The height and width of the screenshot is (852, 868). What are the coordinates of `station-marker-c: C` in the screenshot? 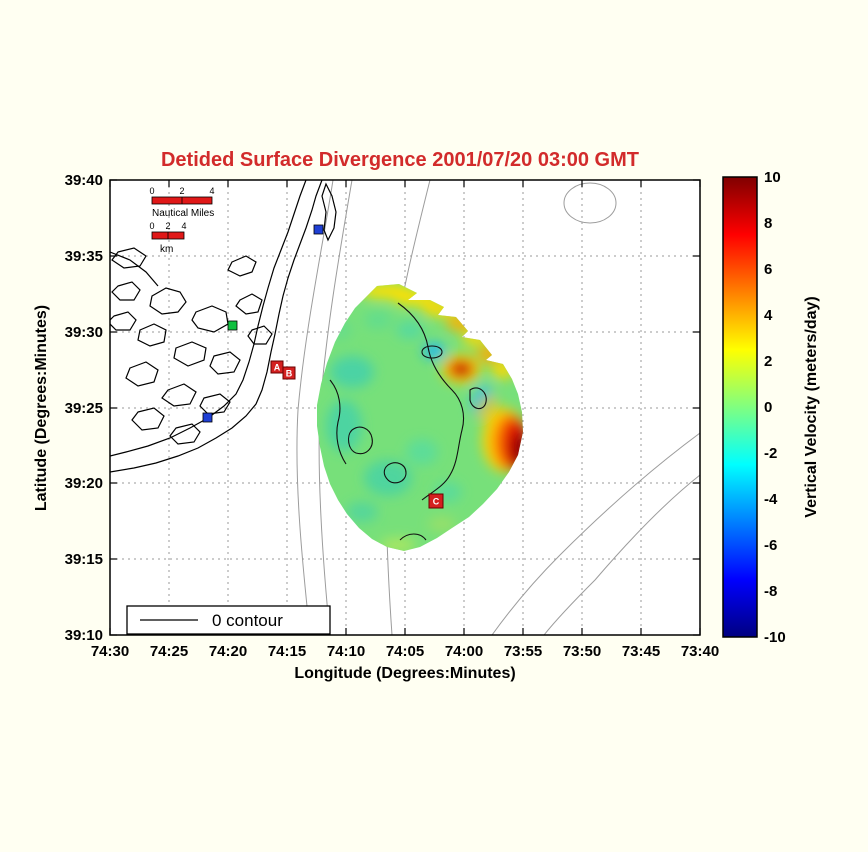 It's located at (436, 501).